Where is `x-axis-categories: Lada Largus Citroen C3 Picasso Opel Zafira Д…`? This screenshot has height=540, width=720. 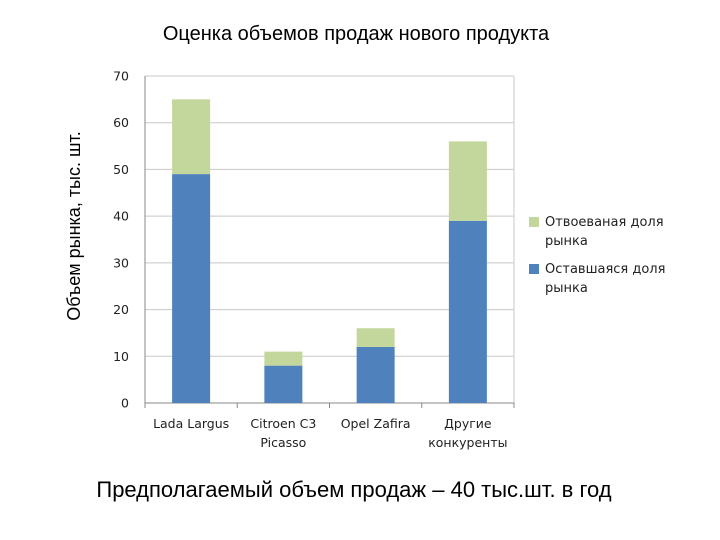 x-axis-categories: Lada Largus Citroen C3 Picasso Opel Zafira Д… is located at coordinates (330, 433).